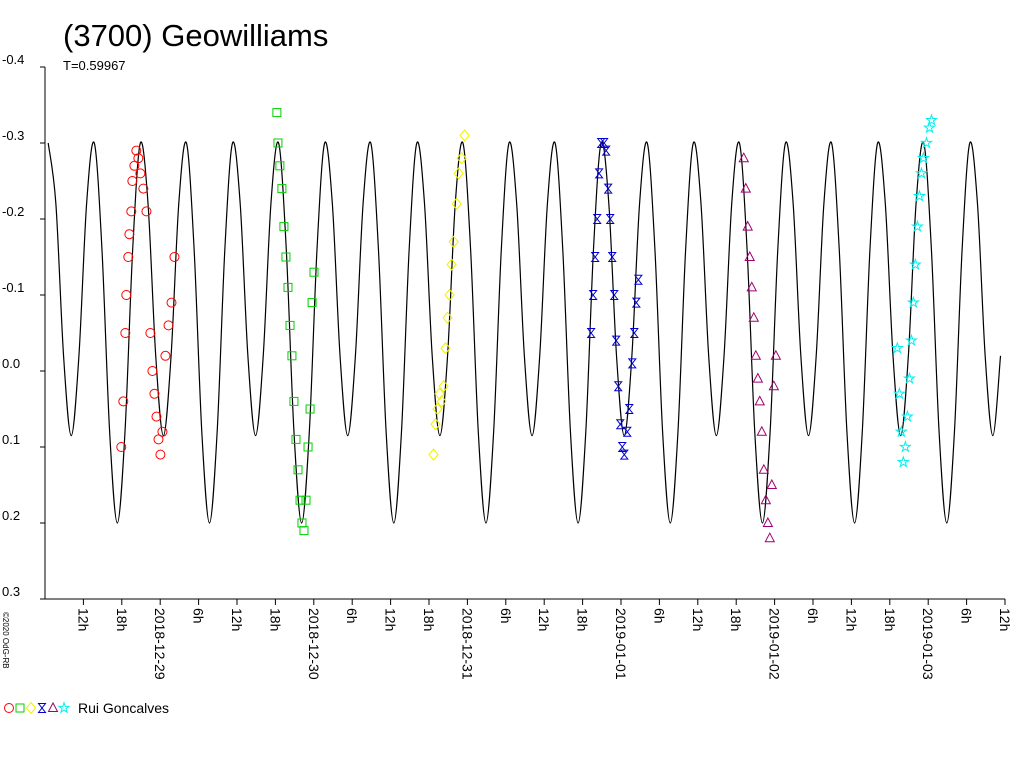 The width and height of the screenshot is (1024, 773). What do you see at coordinates (13, 135) in the screenshot?
I see `y-tick-label: -0.3` at bounding box center [13, 135].